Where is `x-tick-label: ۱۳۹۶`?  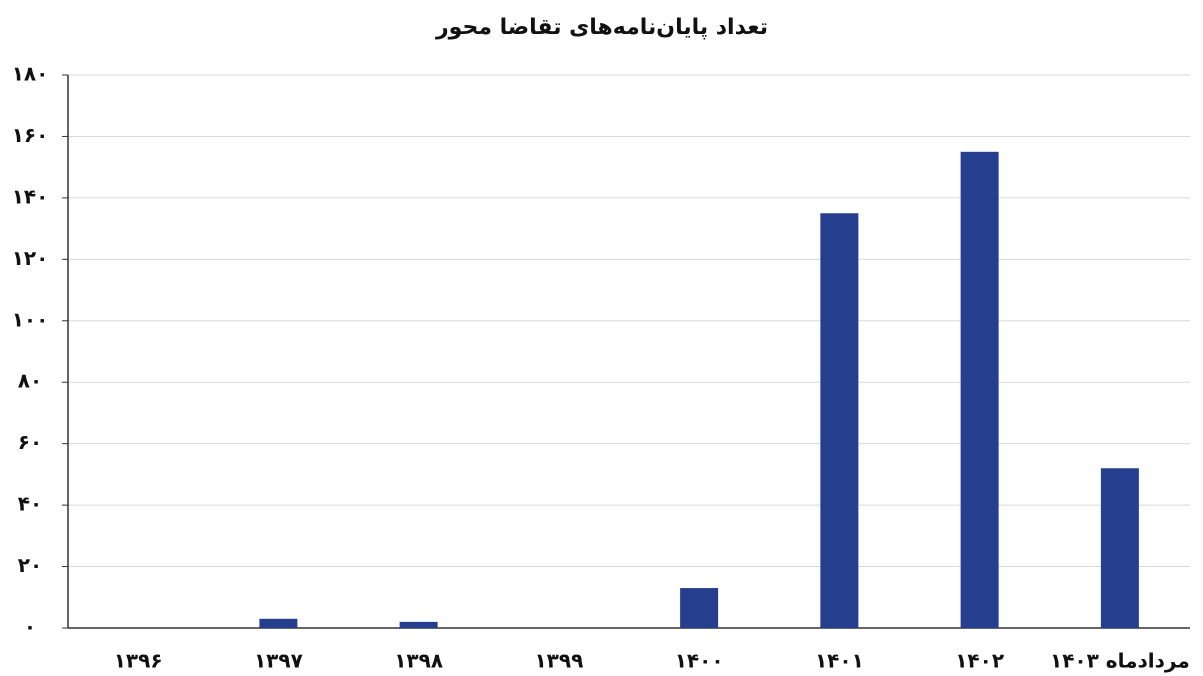 x-tick-label: ۱۳۹۶ is located at coordinates (138, 661).